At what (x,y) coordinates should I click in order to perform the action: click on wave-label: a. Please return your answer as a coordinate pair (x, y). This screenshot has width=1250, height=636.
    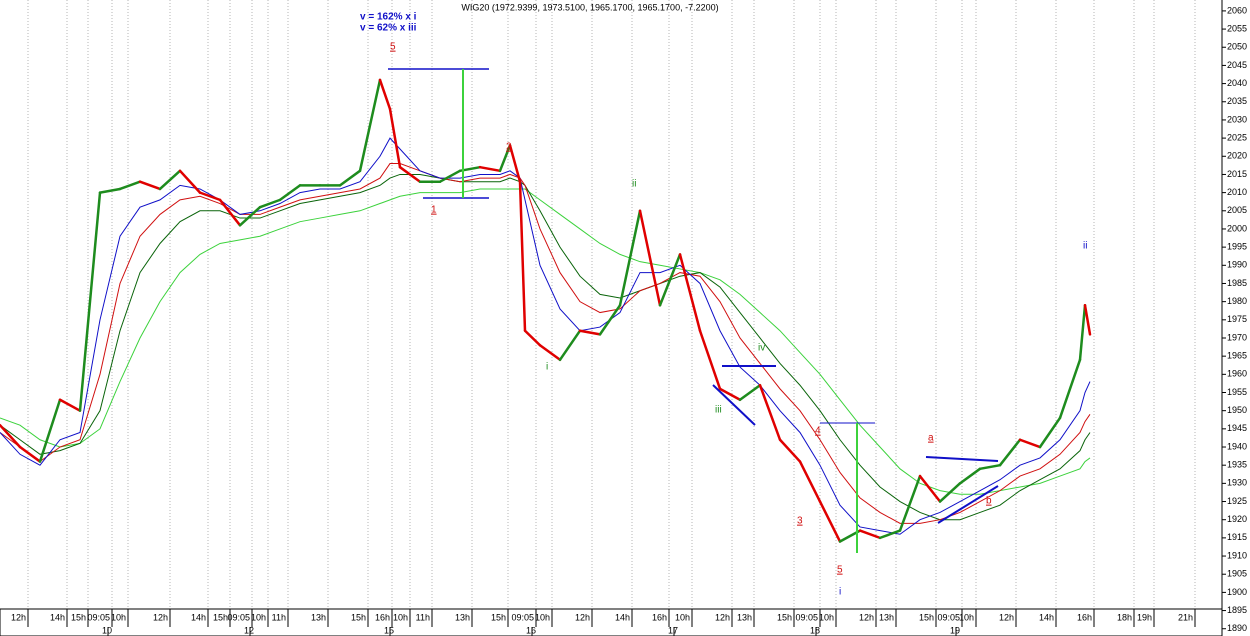
    Looking at the image, I should click on (931, 438).